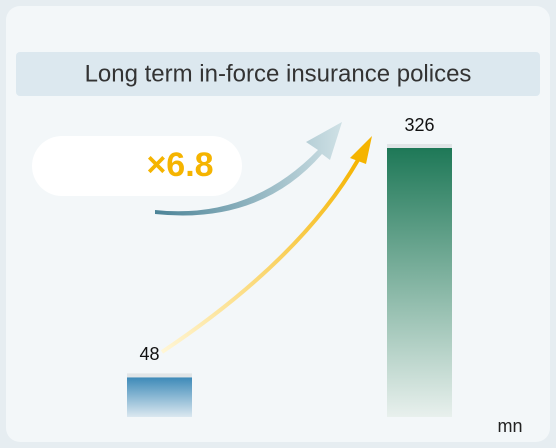  What do you see at coordinates (149, 354) in the screenshot?
I see `value-label: 48` at bounding box center [149, 354].